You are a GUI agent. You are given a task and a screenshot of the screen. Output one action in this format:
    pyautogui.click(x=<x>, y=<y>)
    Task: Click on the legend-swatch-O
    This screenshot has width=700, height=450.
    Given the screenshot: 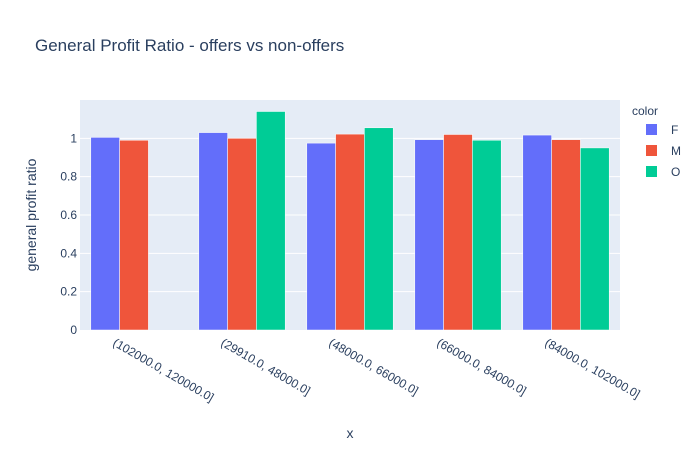 What is the action you would take?
    pyautogui.click(x=651, y=171)
    